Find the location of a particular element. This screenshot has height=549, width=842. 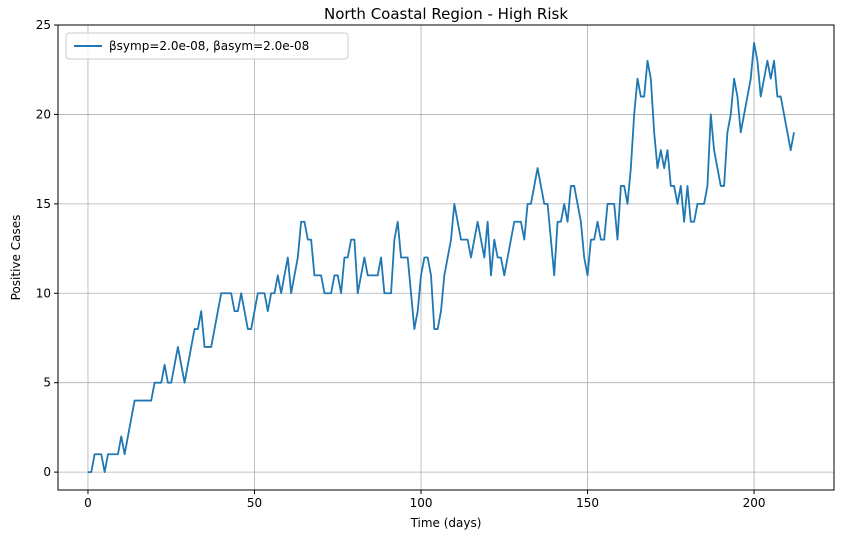

y-tick-label: 15 is located at coordinates (43, 204).